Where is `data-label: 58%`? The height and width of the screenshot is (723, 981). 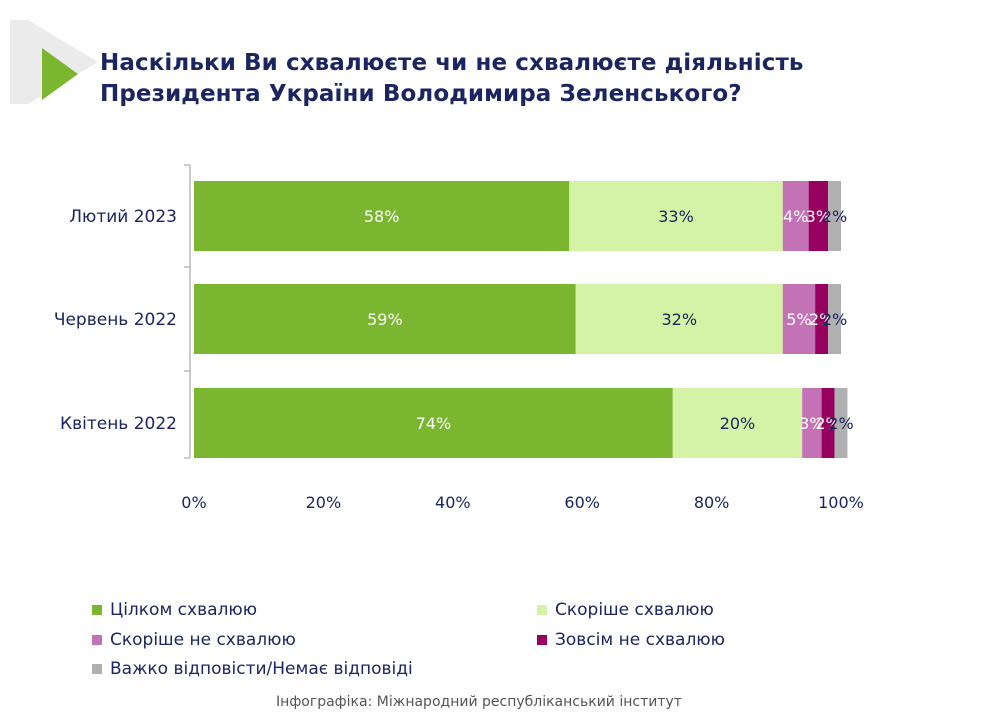
data-label: 58% is located at coordinates (382, 216).